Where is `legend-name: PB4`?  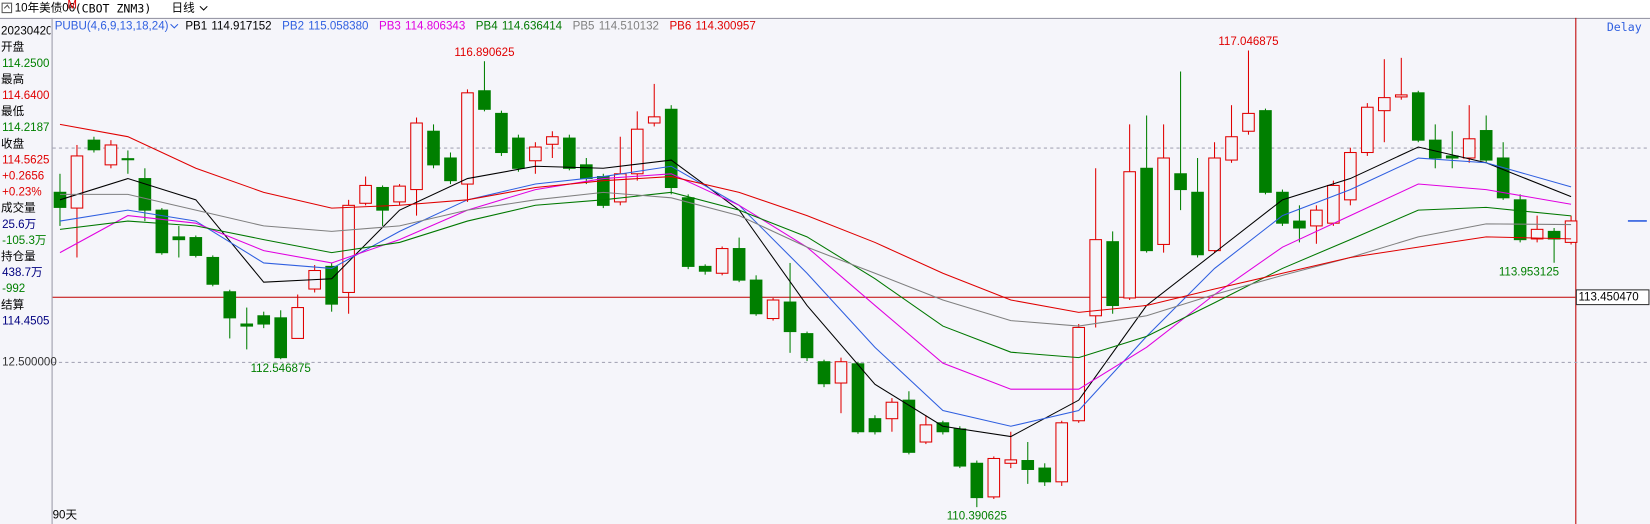 legend-name: PB4 is located at coordinates (487, 26).